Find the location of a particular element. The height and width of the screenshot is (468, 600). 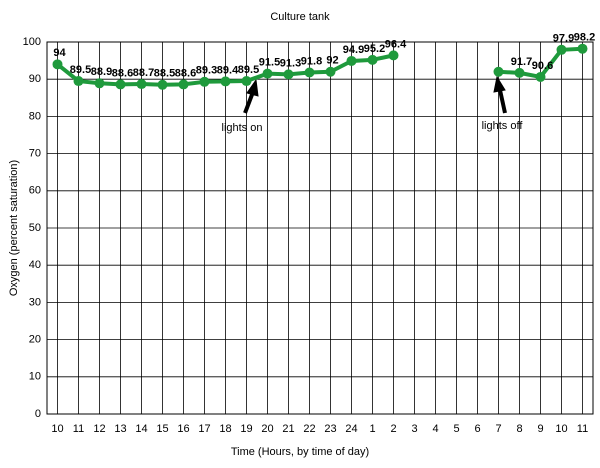

data-label: 91.7 is located at coordinates (521, 62).